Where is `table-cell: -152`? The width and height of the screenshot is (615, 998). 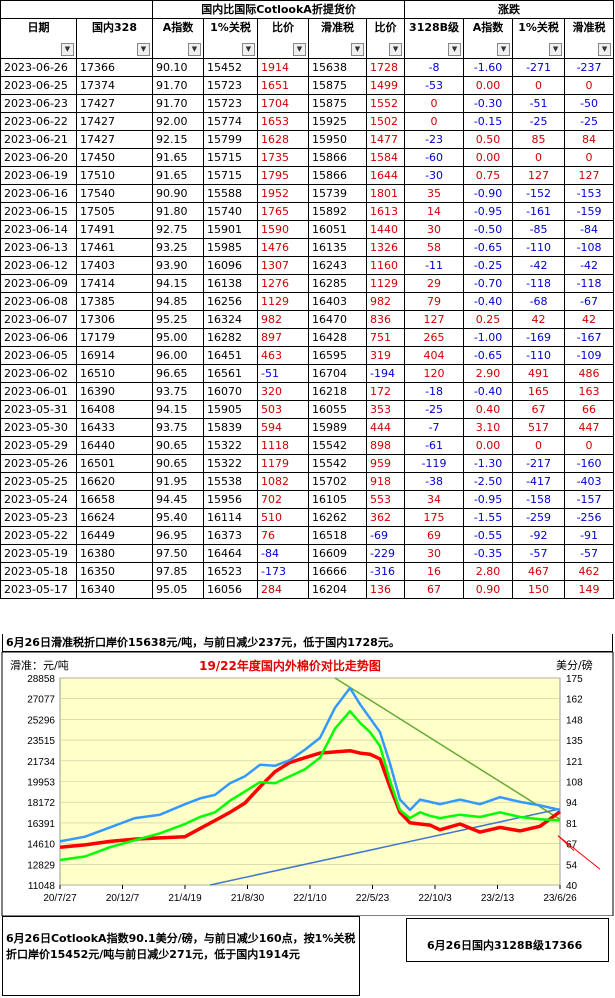 table-cell: -152 is located at coordinates (539, 193).